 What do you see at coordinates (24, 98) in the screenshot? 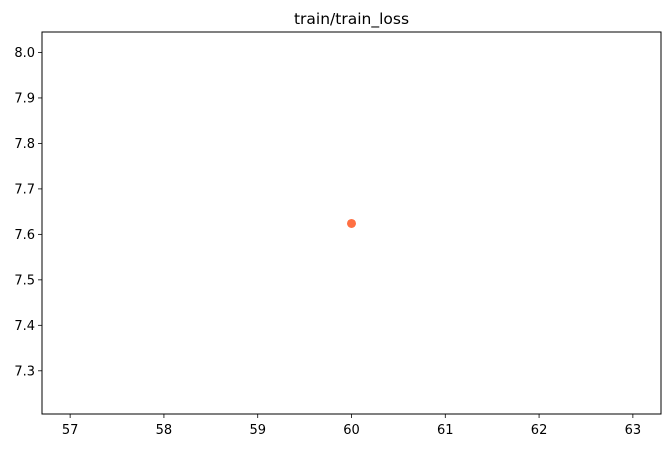
I see `y-tick-label: 7.9` at bounding box center [24, 98].